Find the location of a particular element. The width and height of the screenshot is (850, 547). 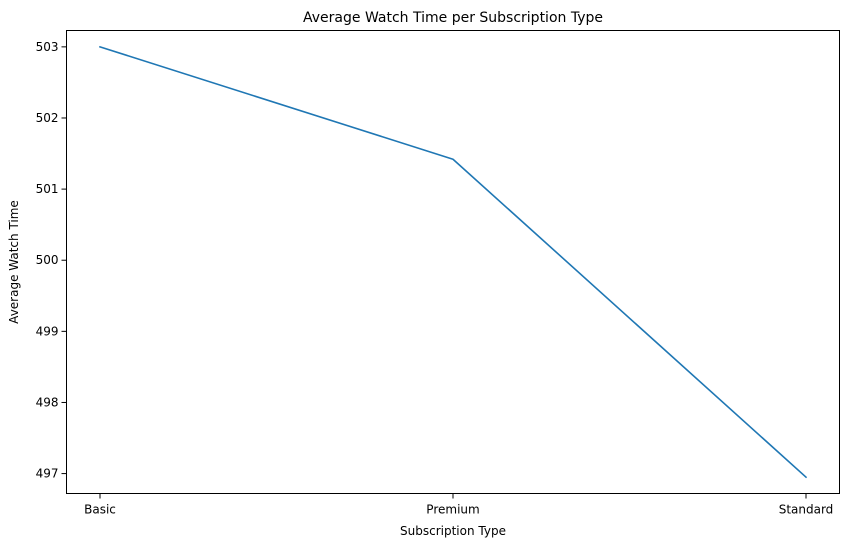

chart-title: Average Watch Time per Subscription Type is located at coordinates (453, 18).